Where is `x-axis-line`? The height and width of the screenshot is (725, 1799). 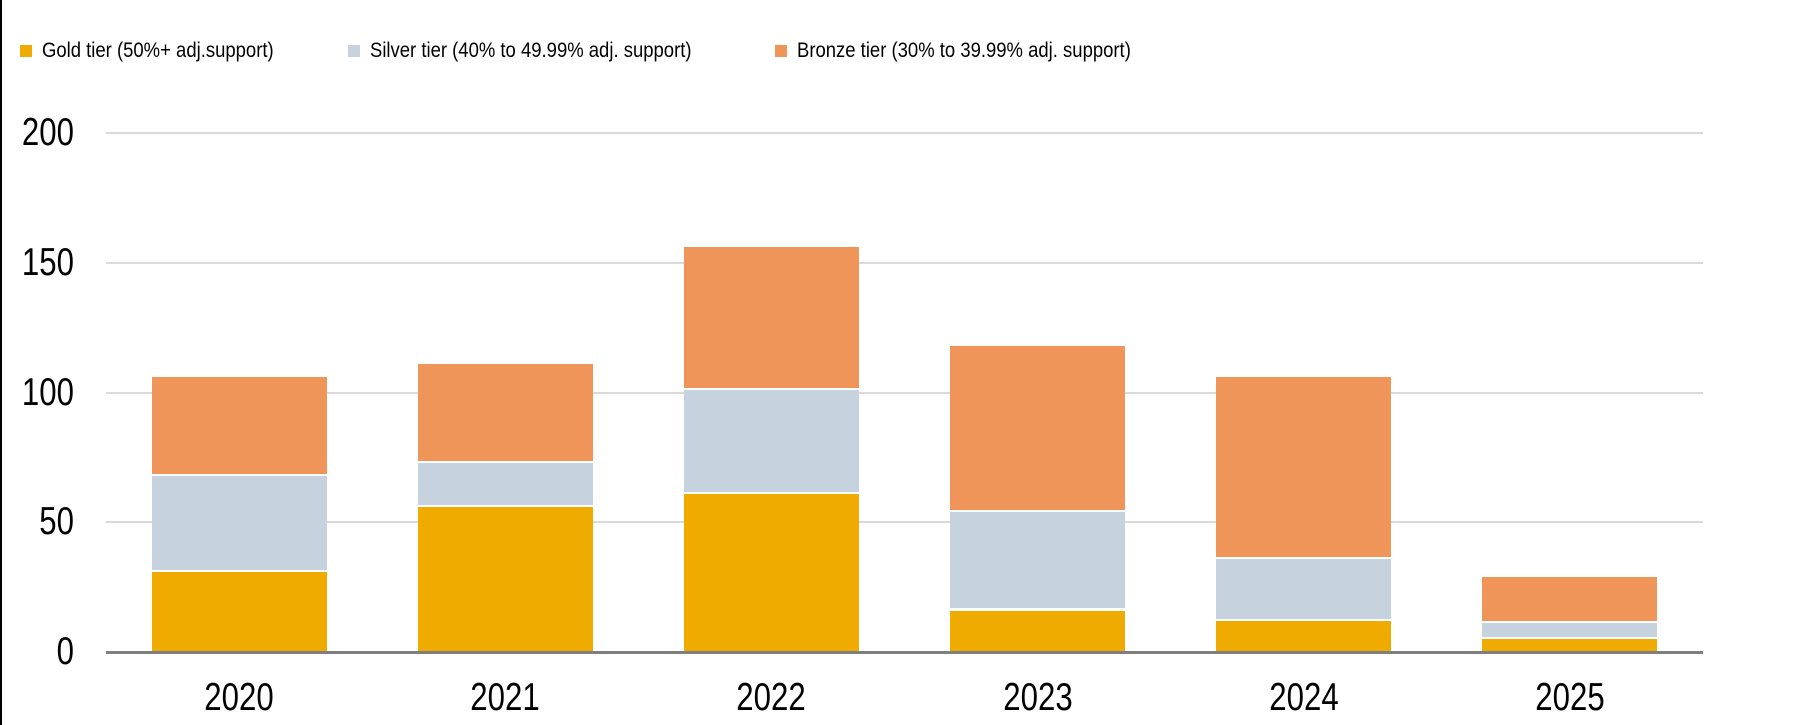
x-axis-line is located at coordinates (904, 652).